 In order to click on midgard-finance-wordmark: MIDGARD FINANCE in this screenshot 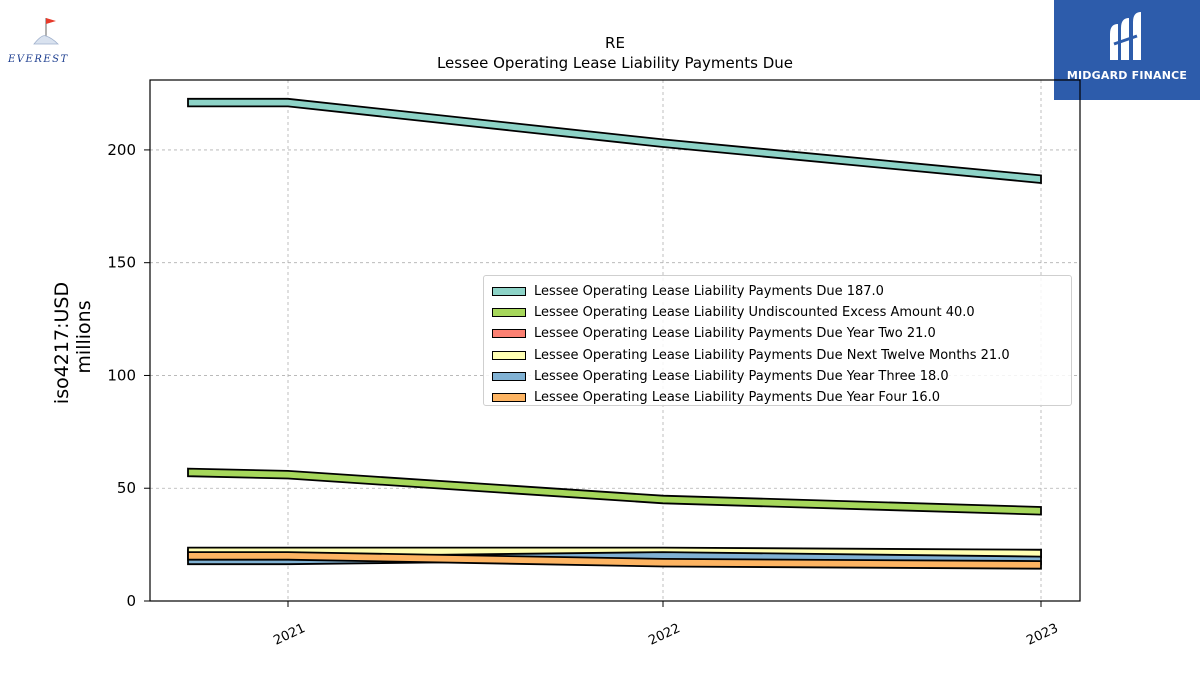, I will do `click(1127, 75)`.